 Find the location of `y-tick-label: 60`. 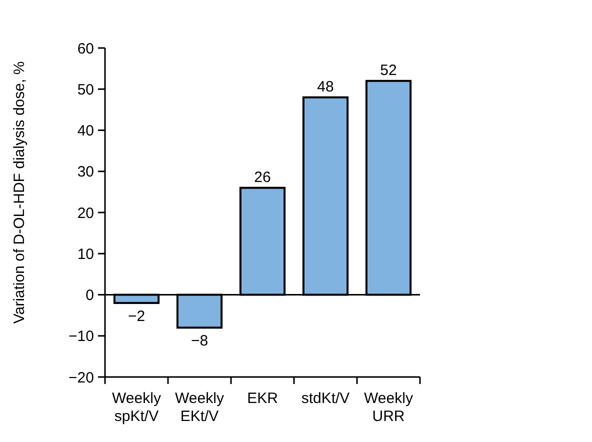

y-tick-label: 60 is located at coordinates (85, 49).